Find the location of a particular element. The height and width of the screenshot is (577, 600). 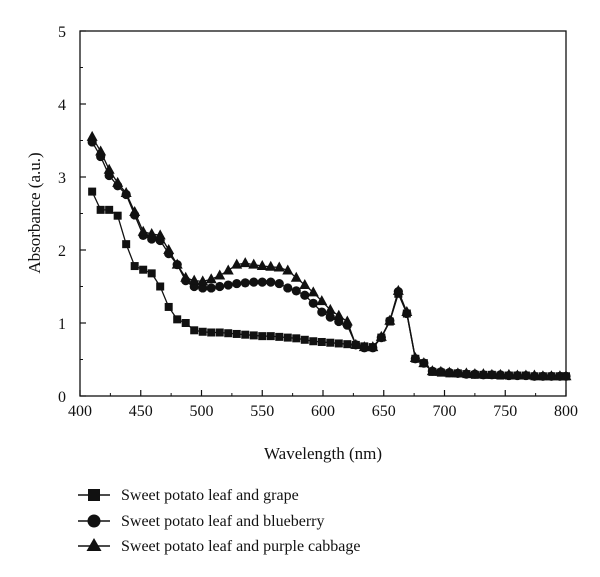

legend-label-grape: Sweet potato leaf and grape is located at coordinates (210, 495).